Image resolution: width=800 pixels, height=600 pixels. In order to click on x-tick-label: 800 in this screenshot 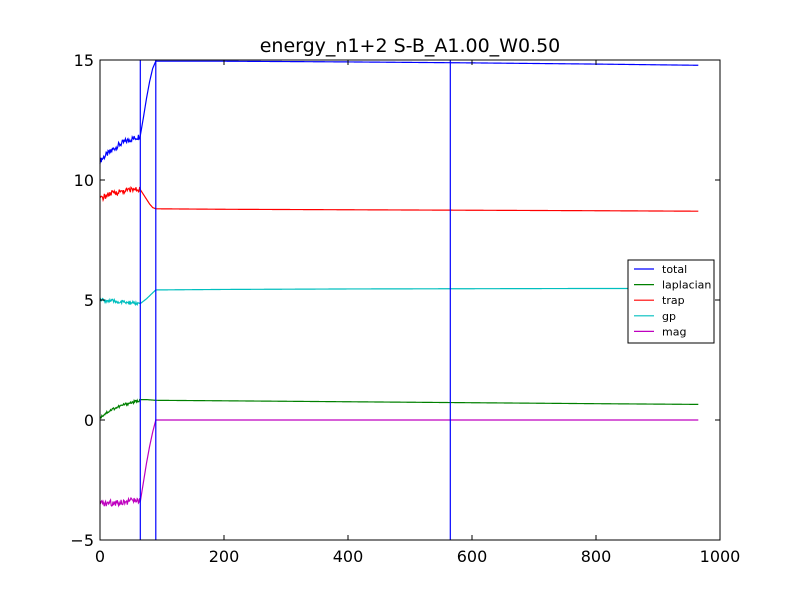, I will do `click(596, 556)`.